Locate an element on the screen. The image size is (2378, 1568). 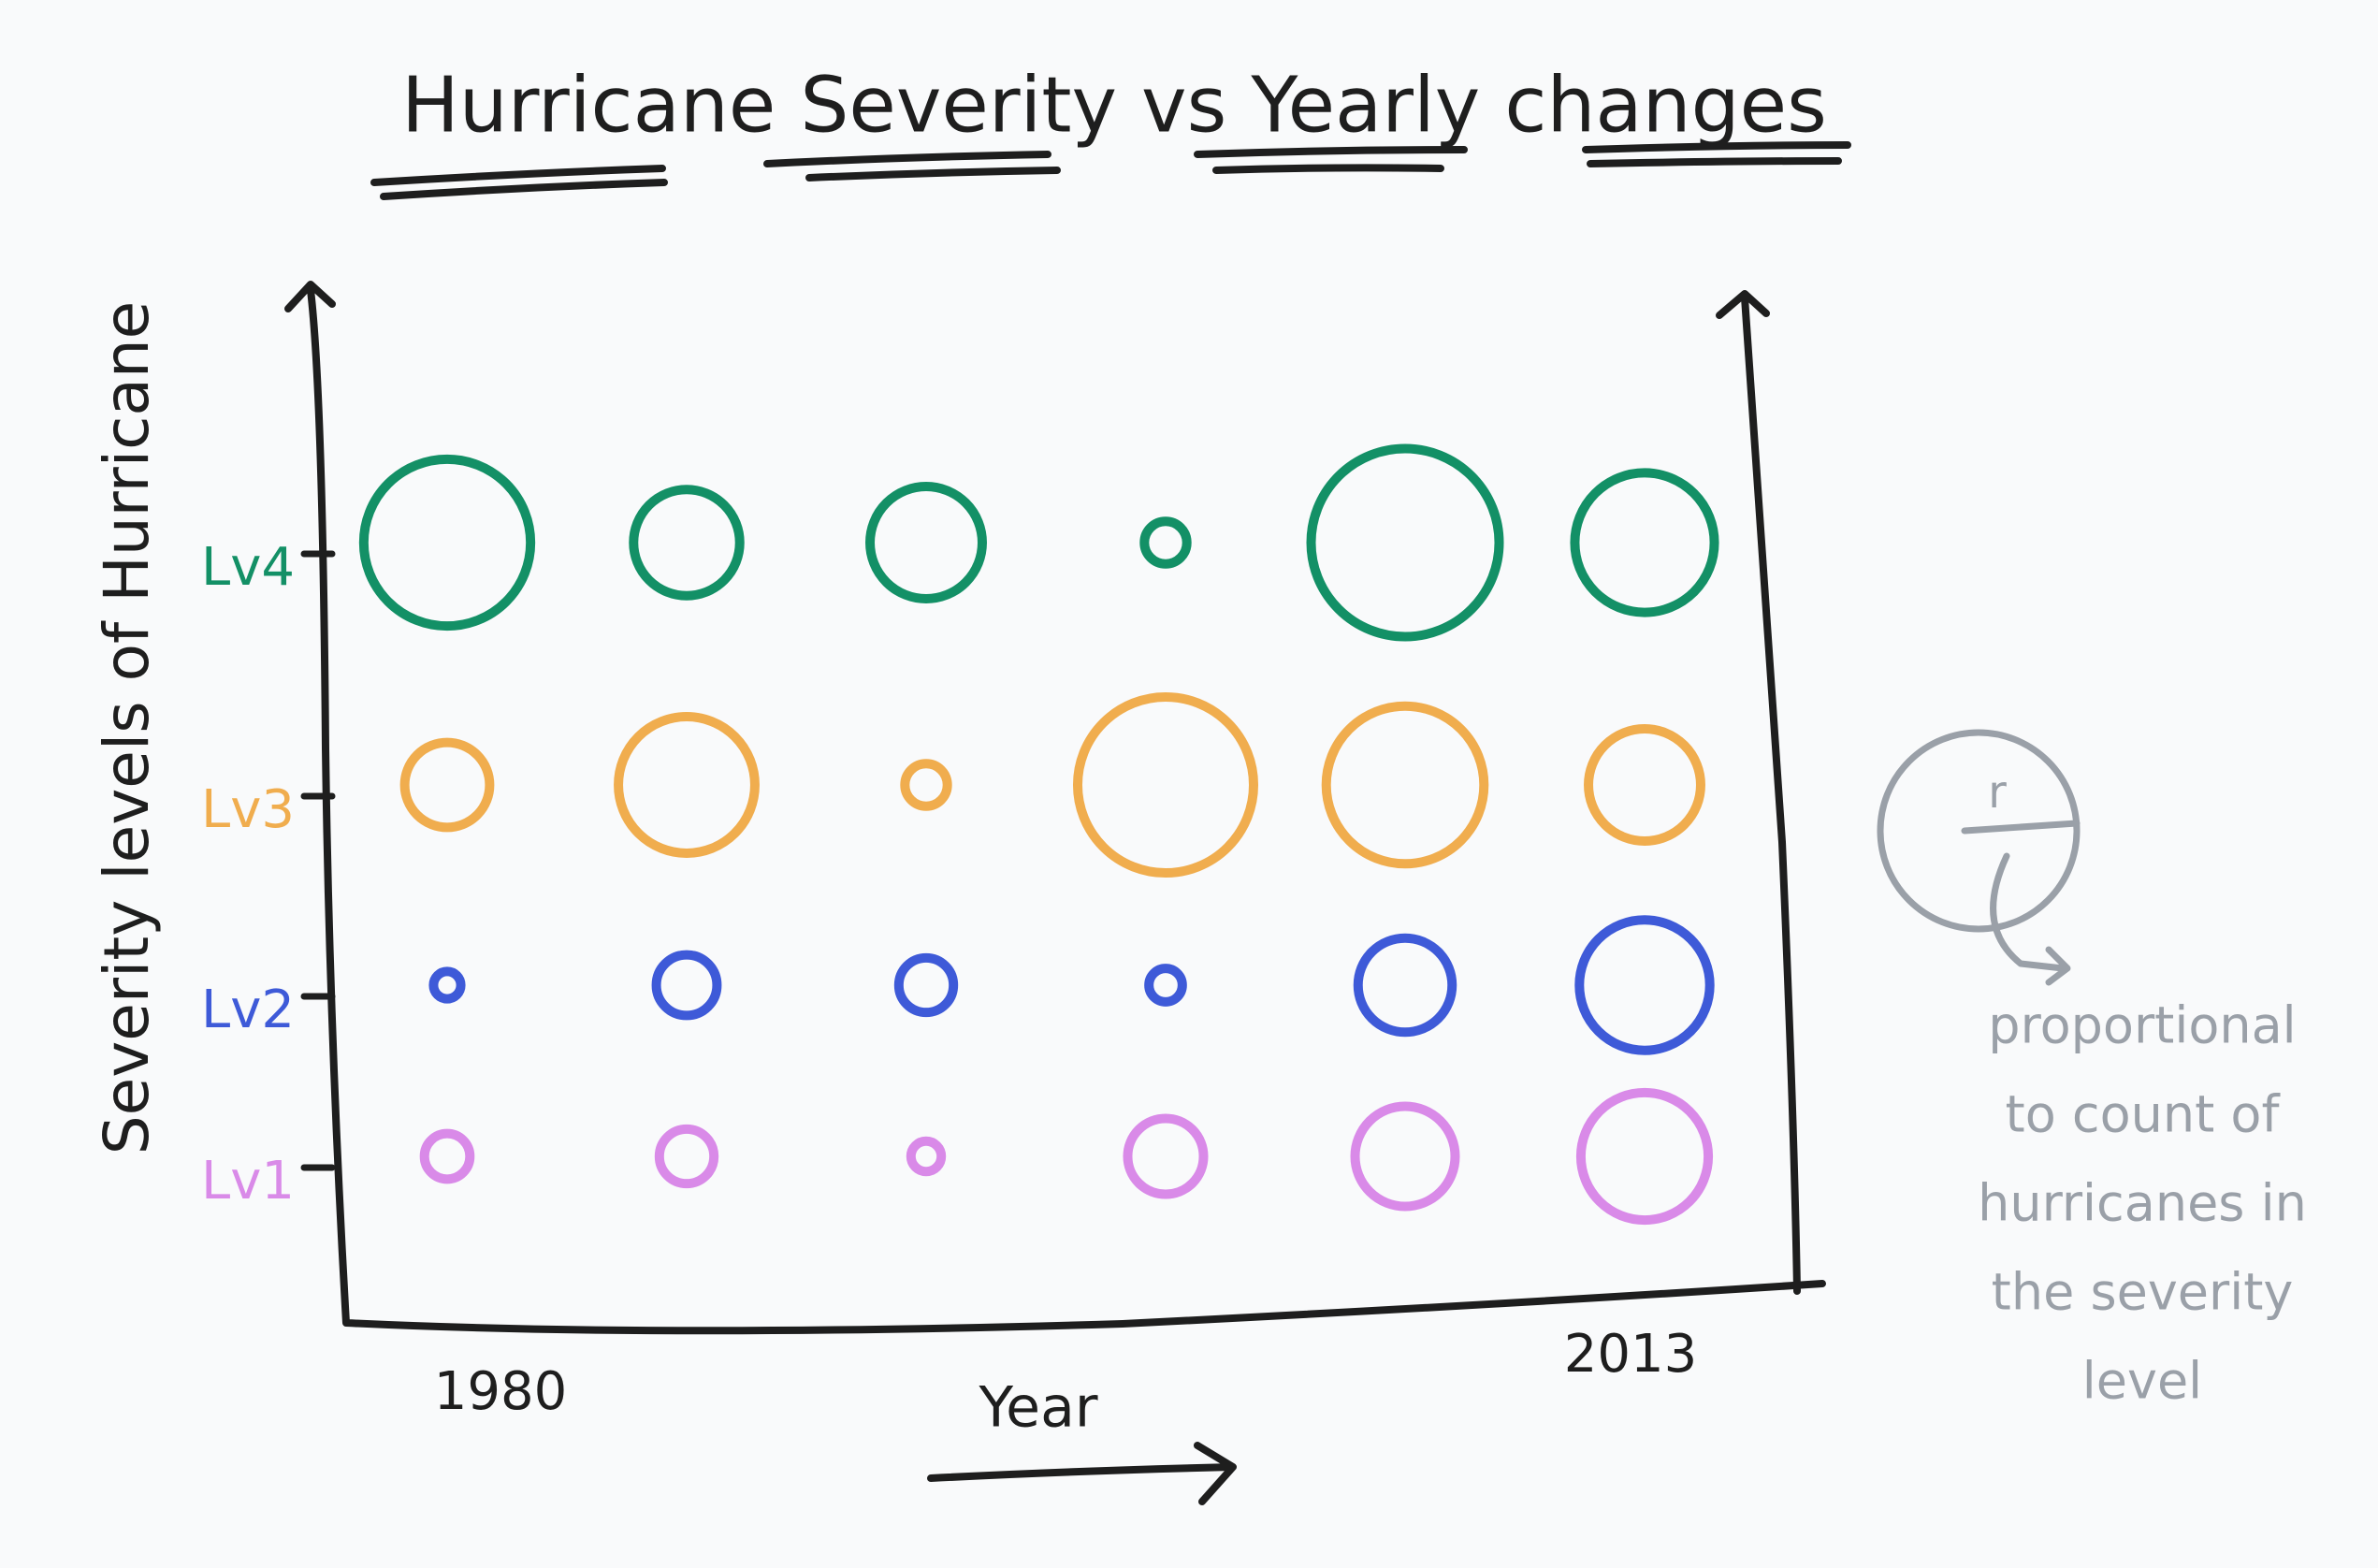
chart-title: Hurricane Severity vs Yearly changes is located at coordinates (1114, 106).